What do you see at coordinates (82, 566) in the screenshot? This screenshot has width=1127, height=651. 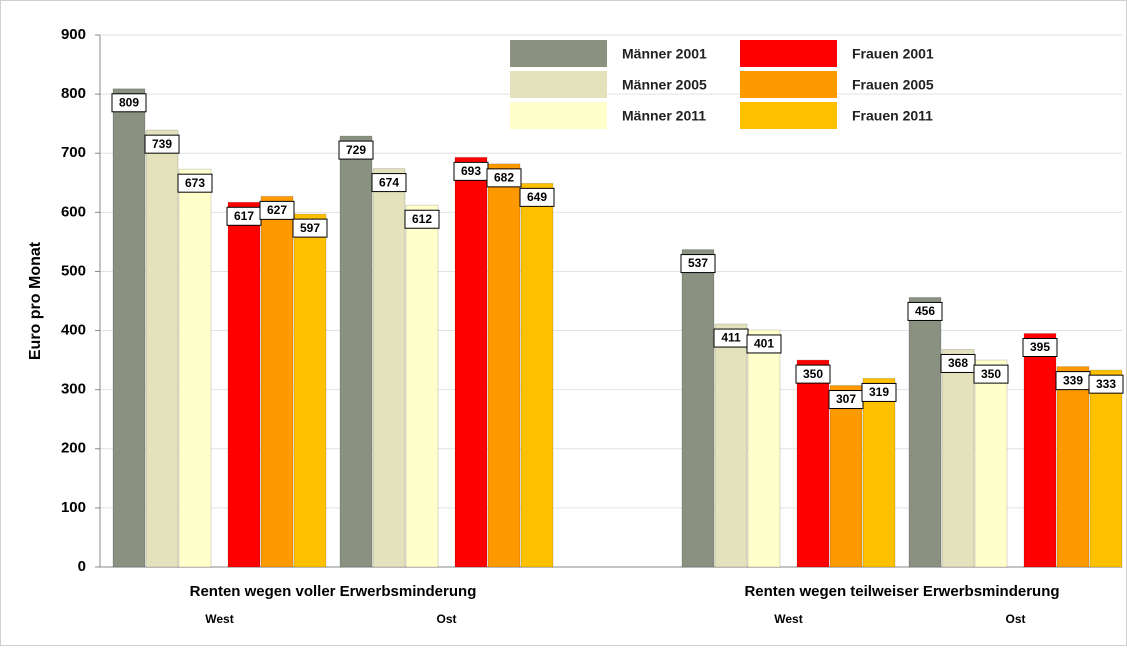 I see `y-tick-label: 0` at bounding box center [82, 566].